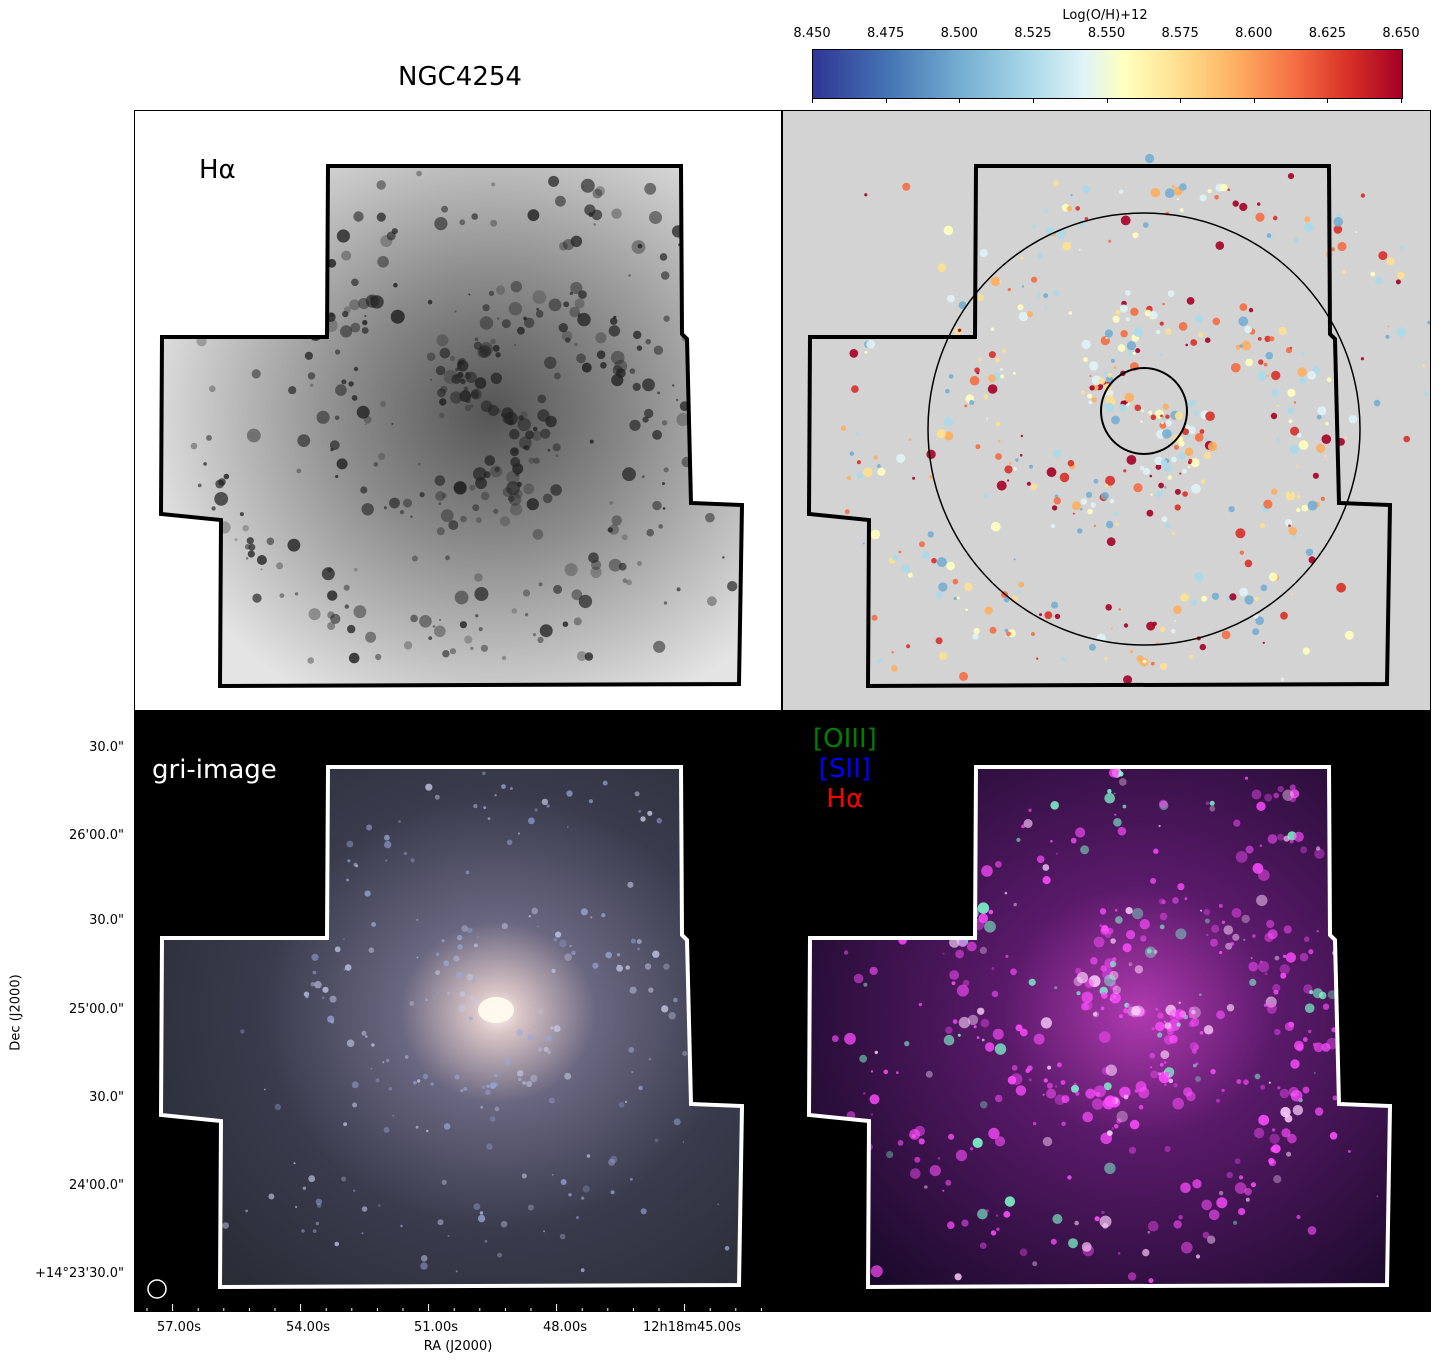  What do you see at coordinates (454, 1307) in the screenshot?
I see `axis-ticks` at bounding box center [454, 1307].